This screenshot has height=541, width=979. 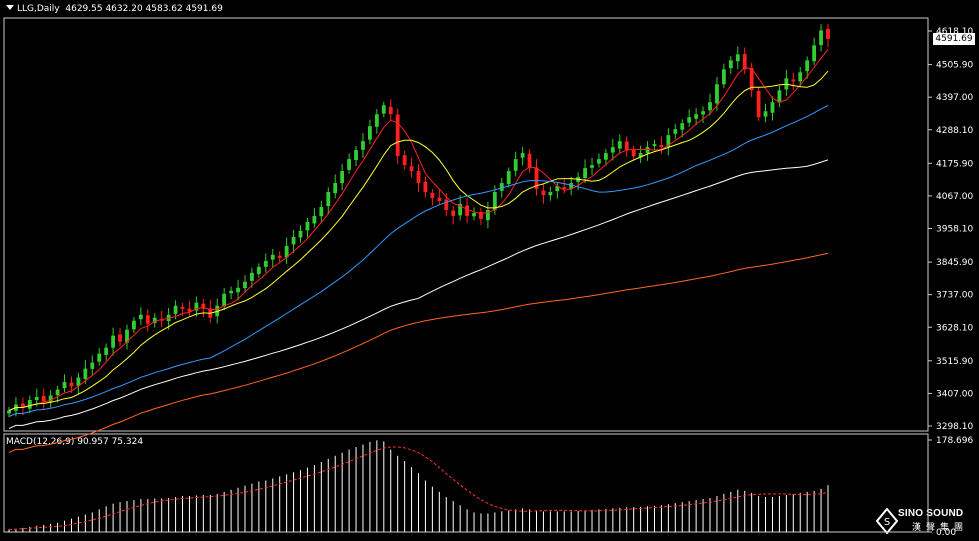 What do you see at coordinates (954, 66) in the screenshot?
I see `price-tick-label: 4505.90` at bounding box center [954, 66].